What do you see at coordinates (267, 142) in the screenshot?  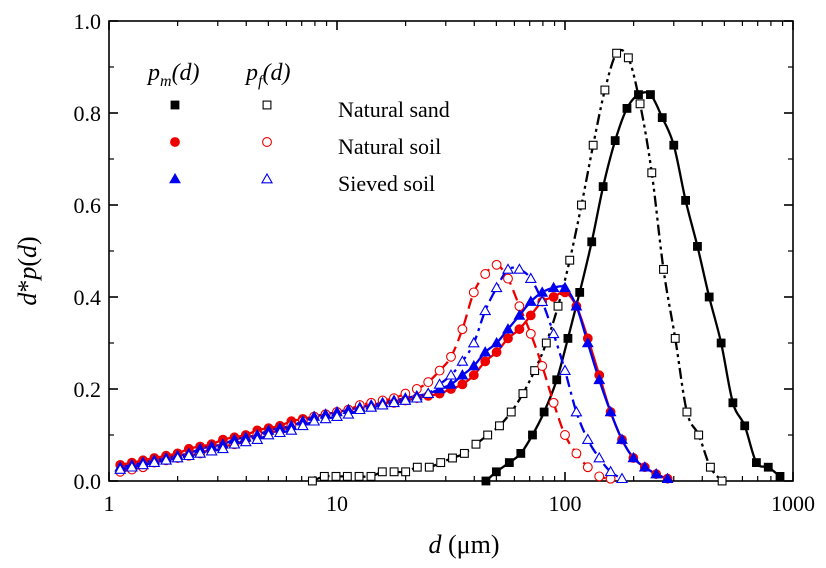 I see `legend-marker-natural-soil-pf` at bounding box center [267, 142].